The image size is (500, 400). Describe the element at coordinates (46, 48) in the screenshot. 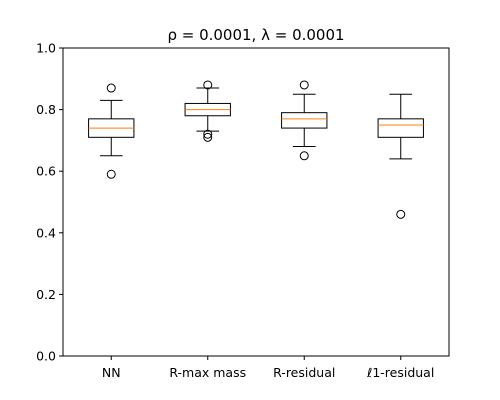

I see `y-tick-label: 1.0` at that location.